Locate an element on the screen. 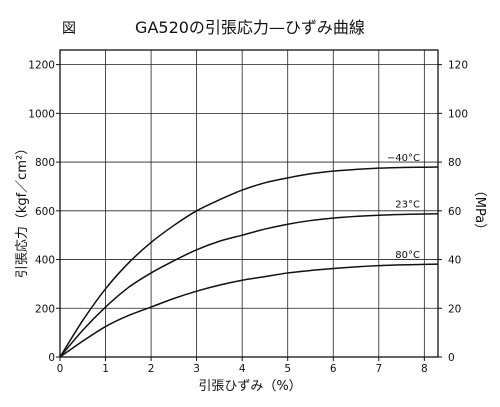 The image size is (500, 407). y-tick-label: 1200 is located at coordinates (41, 66).